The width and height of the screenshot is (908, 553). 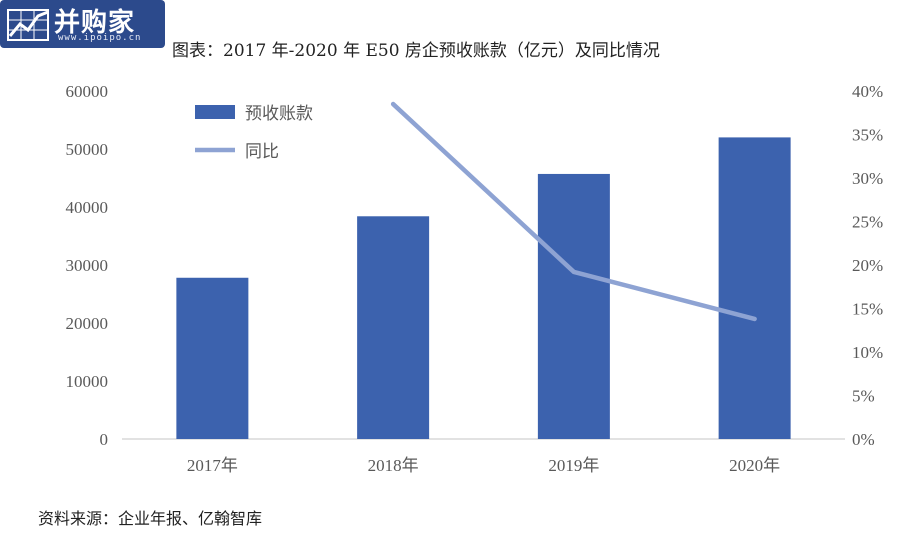 I want to click on brand-logo: 并购家 www.ipoipo.cn, so click(x=82, y=24).